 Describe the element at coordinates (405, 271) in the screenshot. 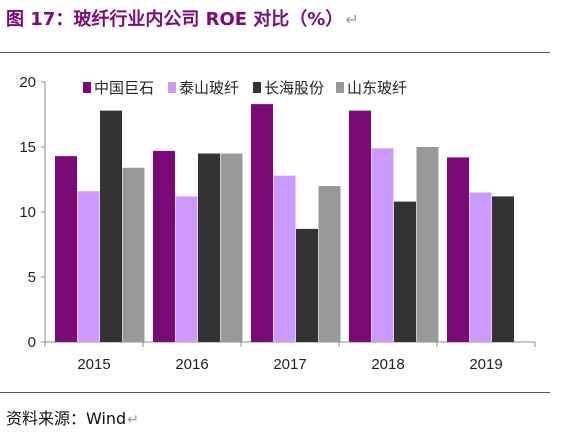

I see `bar-长海股份-2018` at that location.